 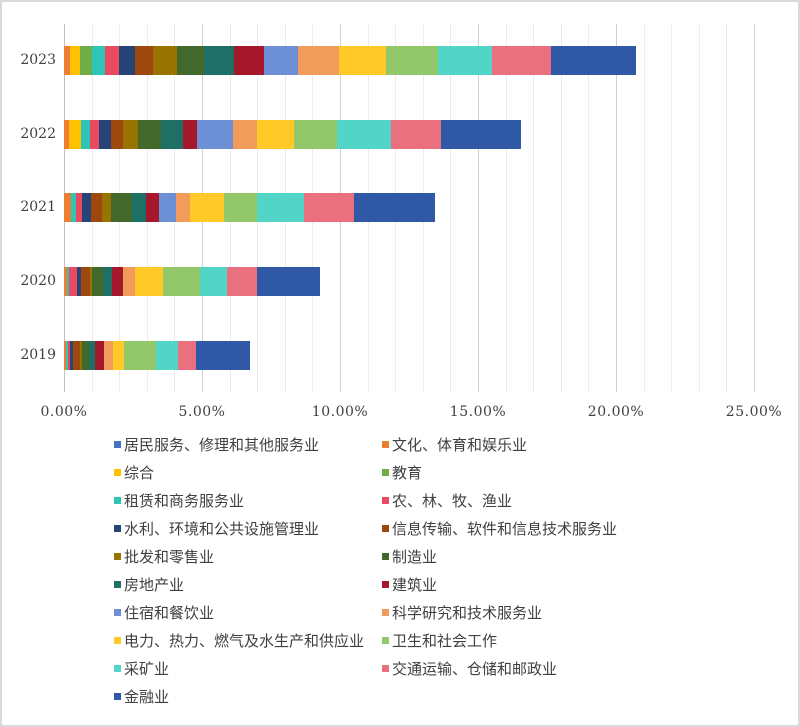 I want to click on x-tick-label: 25.00%, so click(x=754, y=412).